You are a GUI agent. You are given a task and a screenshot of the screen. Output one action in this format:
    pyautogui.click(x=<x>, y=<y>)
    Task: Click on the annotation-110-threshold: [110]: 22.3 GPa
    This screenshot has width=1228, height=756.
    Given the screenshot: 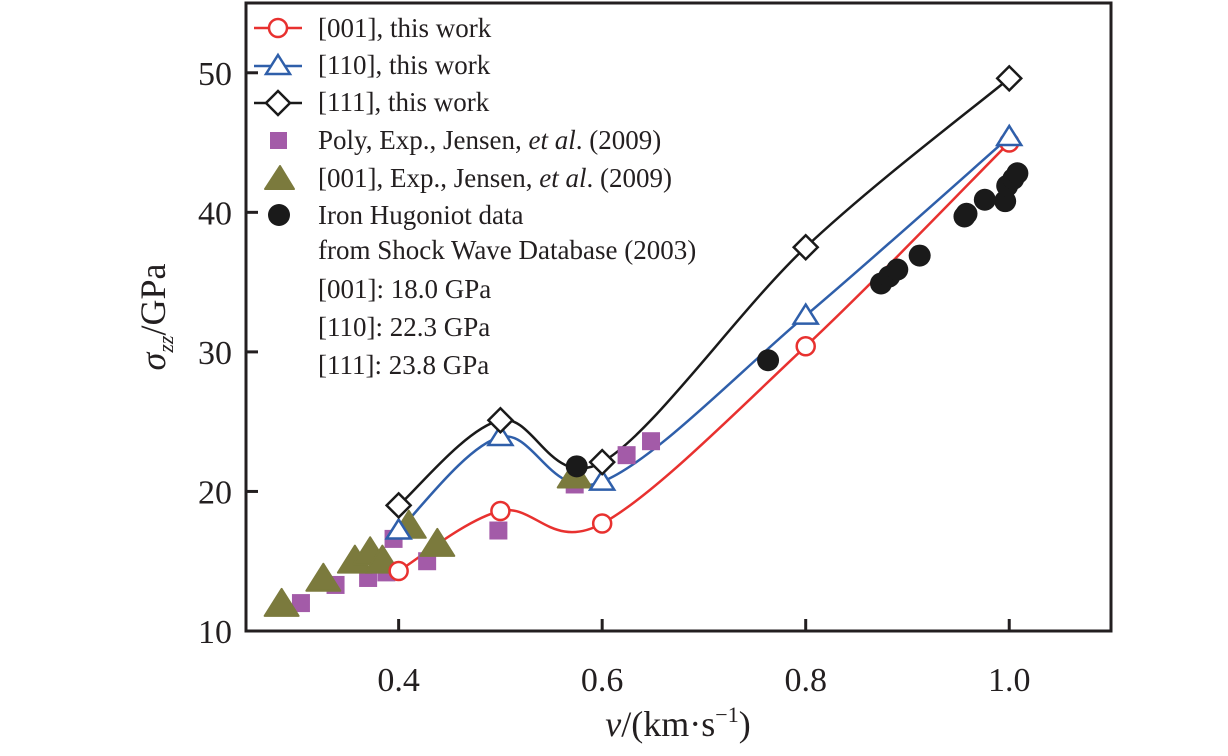 What is the action you would take?
    pyautogui.click(x=404, y=327)
    